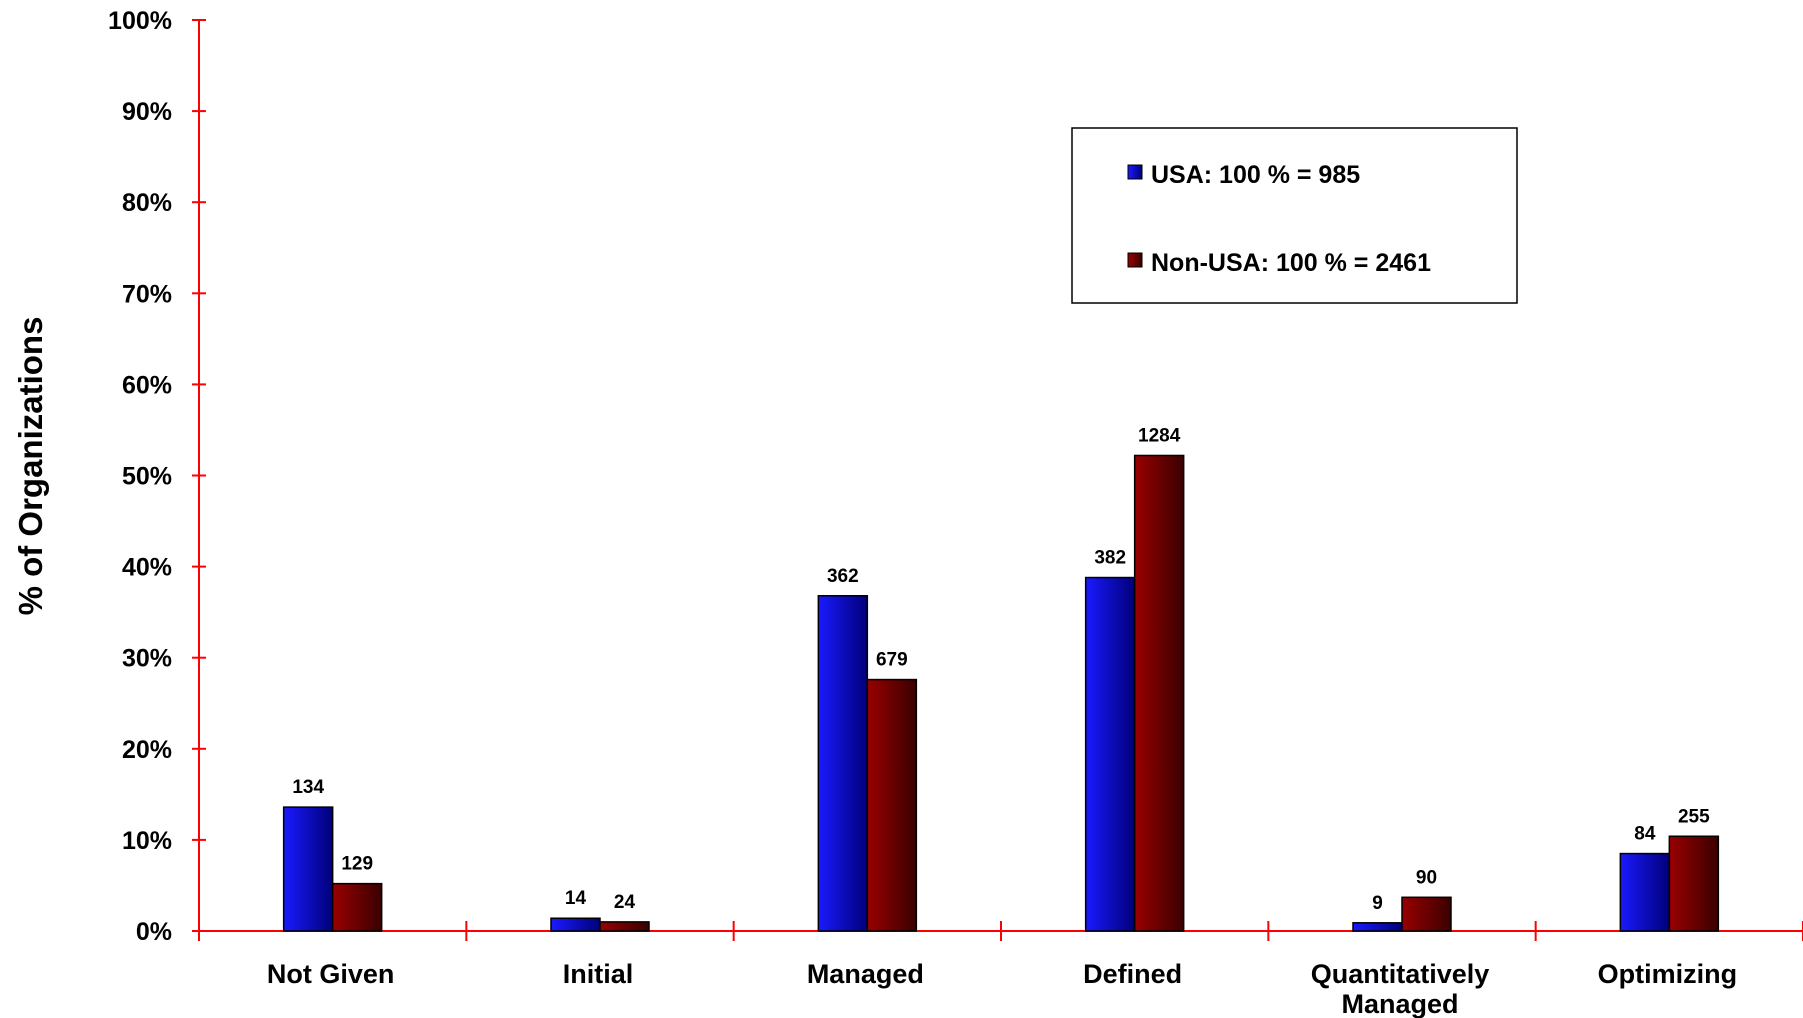 The height and width of the screenshot is (1018, 1803). I want to click on y-tick-label: 20%, so click(147, 750).